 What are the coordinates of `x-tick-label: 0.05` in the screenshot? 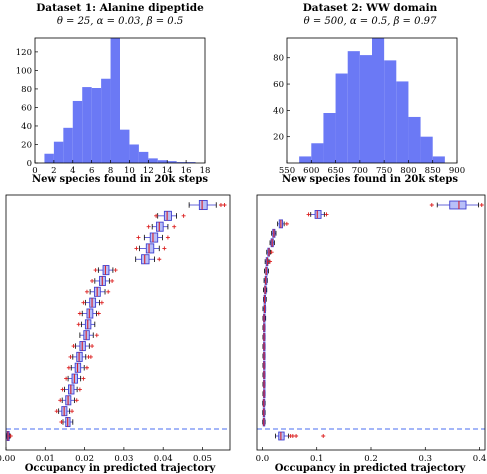 It's located at (202, 459).